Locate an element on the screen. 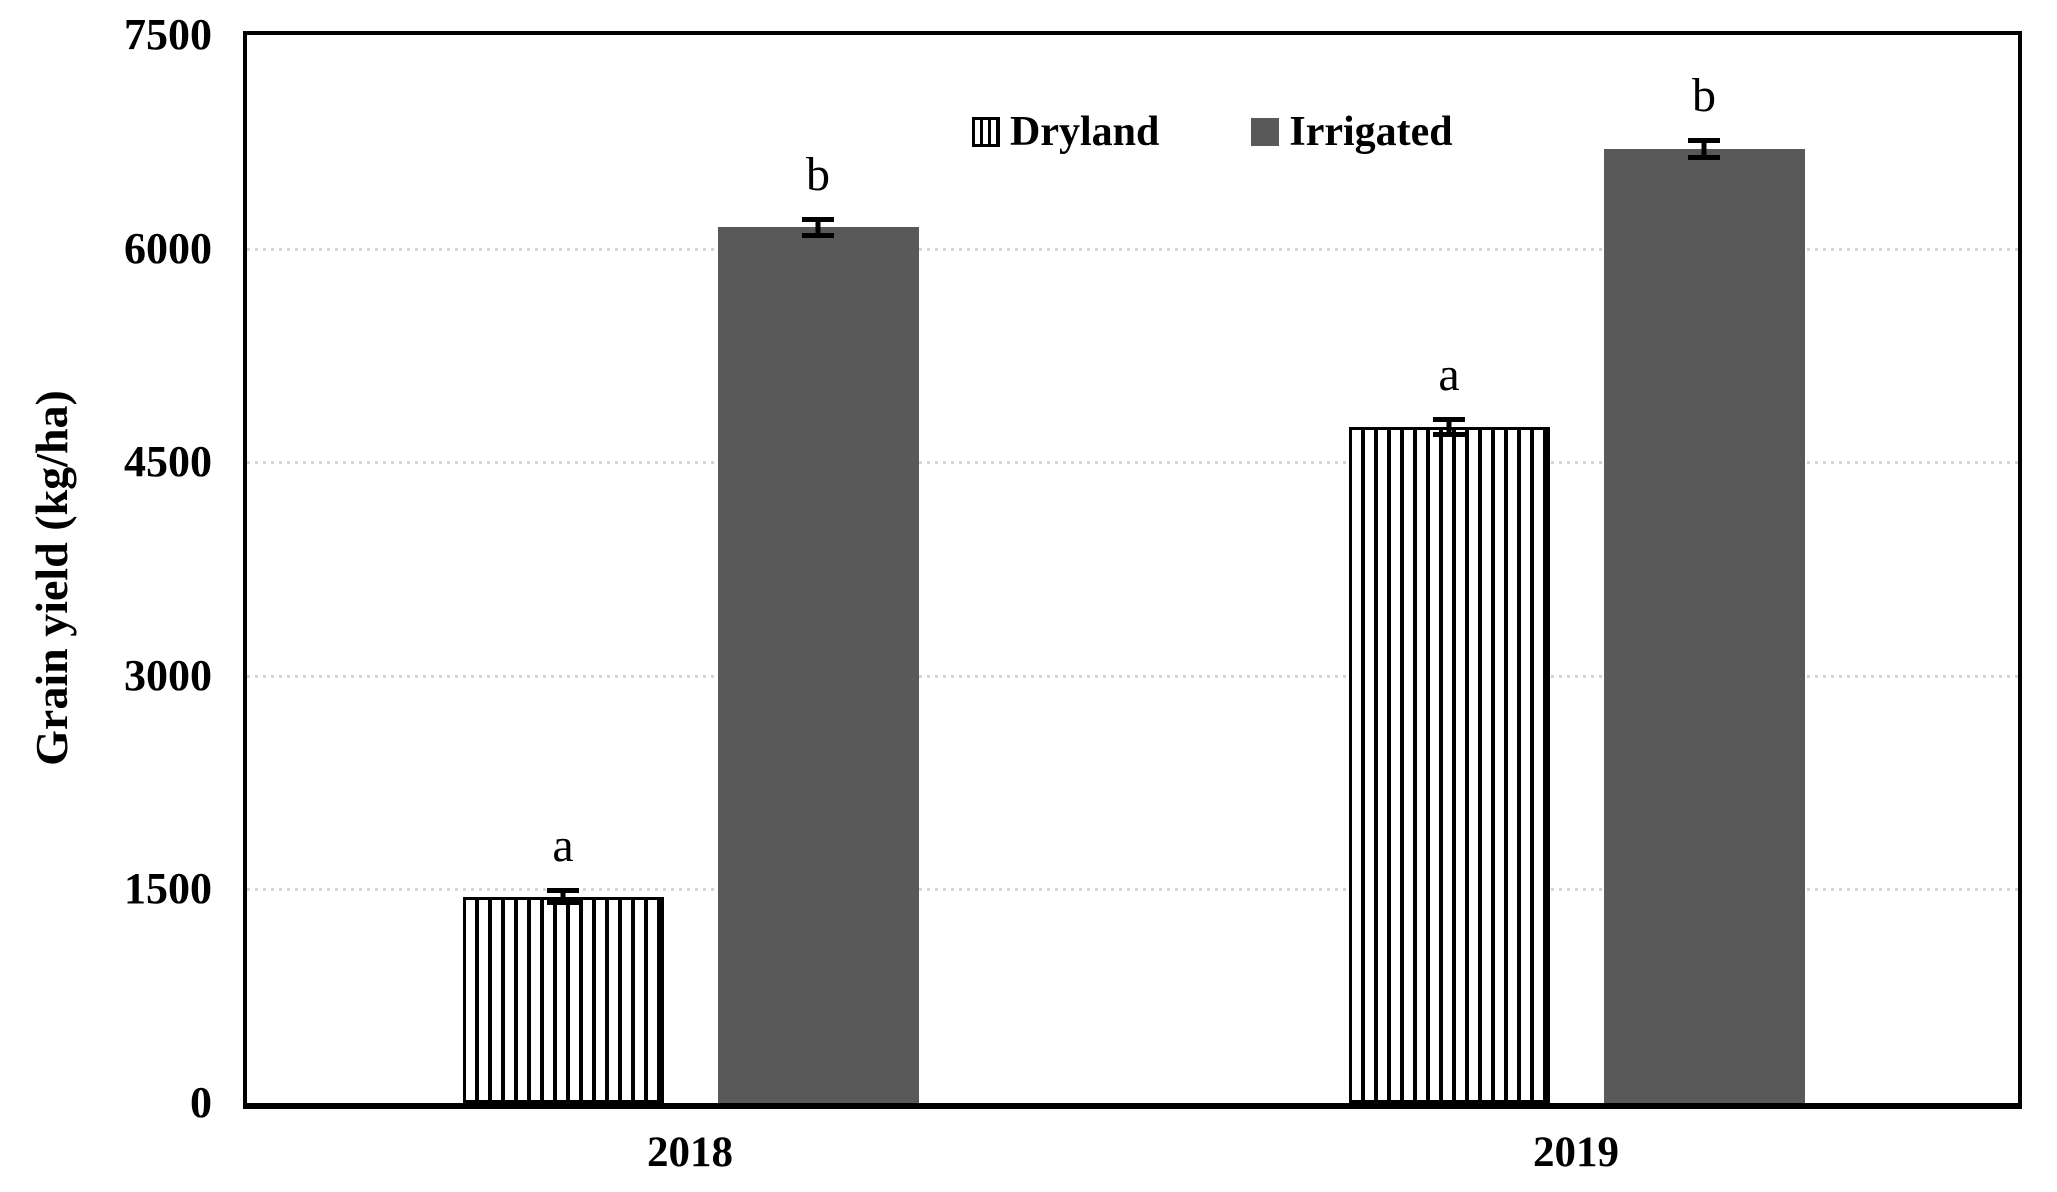 The height and width of the screenshot is (1192, 2057). error-bar-dryland-2019 is located at coordinates (1449, 426).